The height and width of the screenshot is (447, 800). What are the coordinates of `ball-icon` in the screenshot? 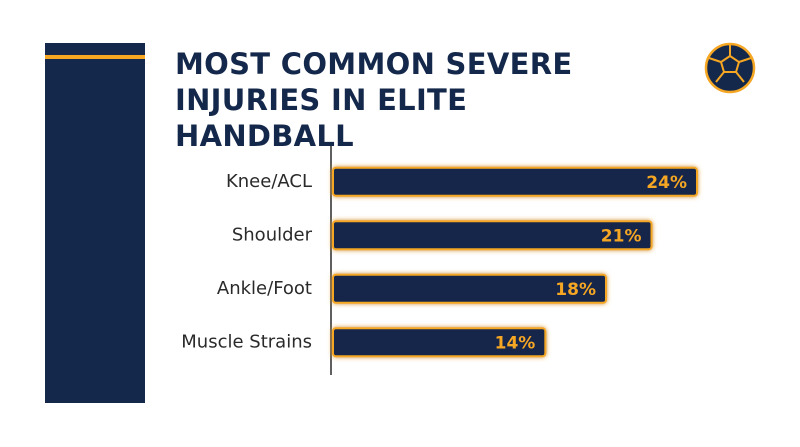 It's located at (730, 68).